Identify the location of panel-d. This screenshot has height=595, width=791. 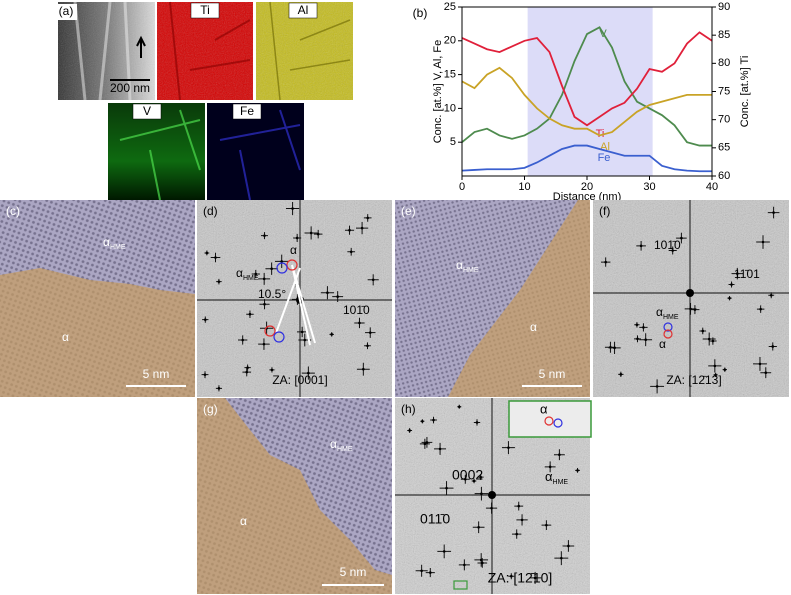
(294, 298).